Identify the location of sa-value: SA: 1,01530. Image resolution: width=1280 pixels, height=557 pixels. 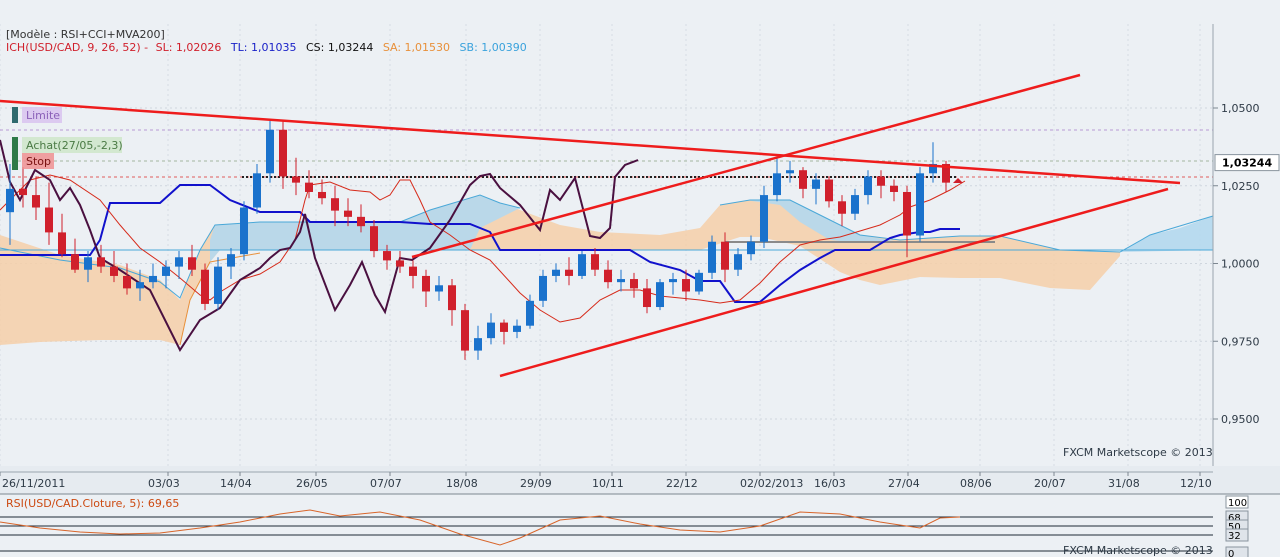
(416, 47).